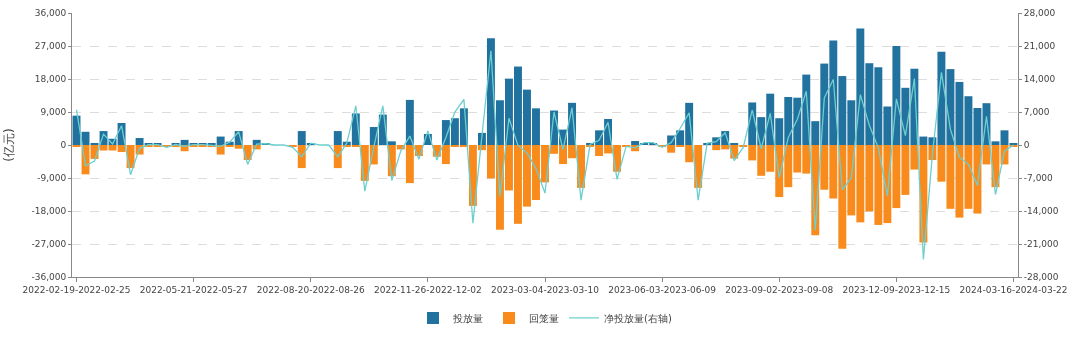 The height and width of the screenshot is (340, 1080). Describe the element at coordinates (1041, 211) in the screenshot. I see `y2-tick-label: -14,000` at that location.